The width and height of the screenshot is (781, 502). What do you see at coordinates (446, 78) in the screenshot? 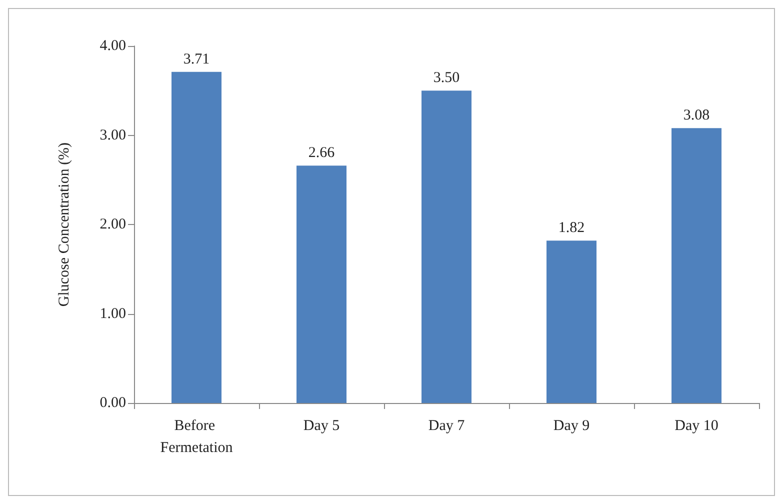
I see `data-label: 3.50` at bounding box center [446, 78].